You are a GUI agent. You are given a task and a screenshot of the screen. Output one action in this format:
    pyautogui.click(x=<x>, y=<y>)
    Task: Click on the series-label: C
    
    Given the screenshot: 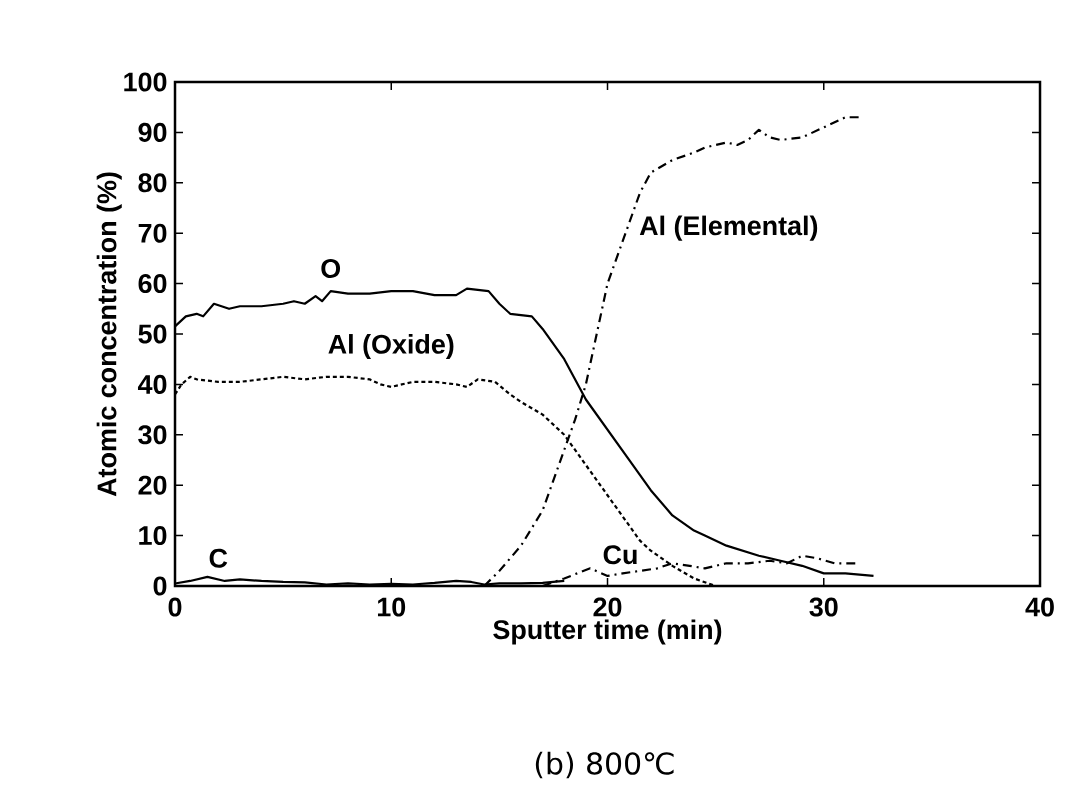 What is the action you would take?
    pyautogui.click(x=218, y=558)
    